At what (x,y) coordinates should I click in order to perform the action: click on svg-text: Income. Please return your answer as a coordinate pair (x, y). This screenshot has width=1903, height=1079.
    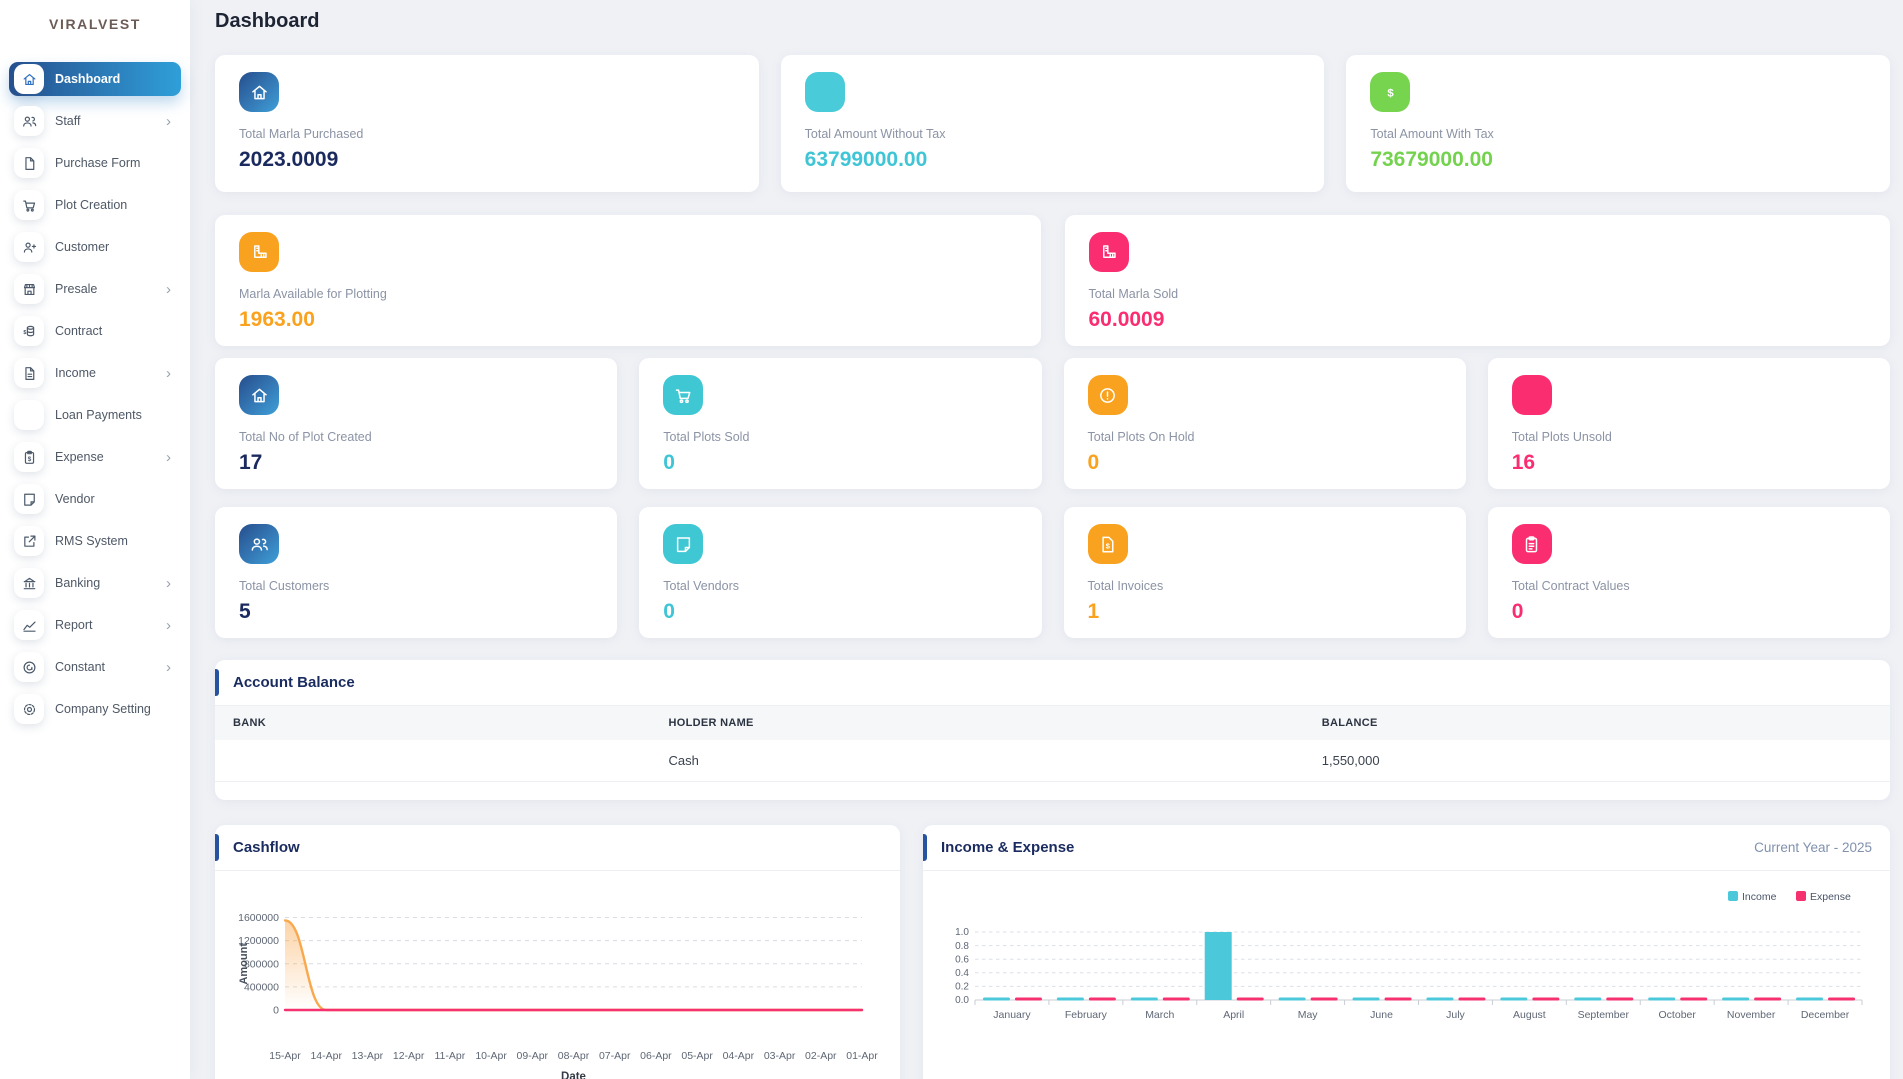
    Looking at the image, I should click on (1759, 897).